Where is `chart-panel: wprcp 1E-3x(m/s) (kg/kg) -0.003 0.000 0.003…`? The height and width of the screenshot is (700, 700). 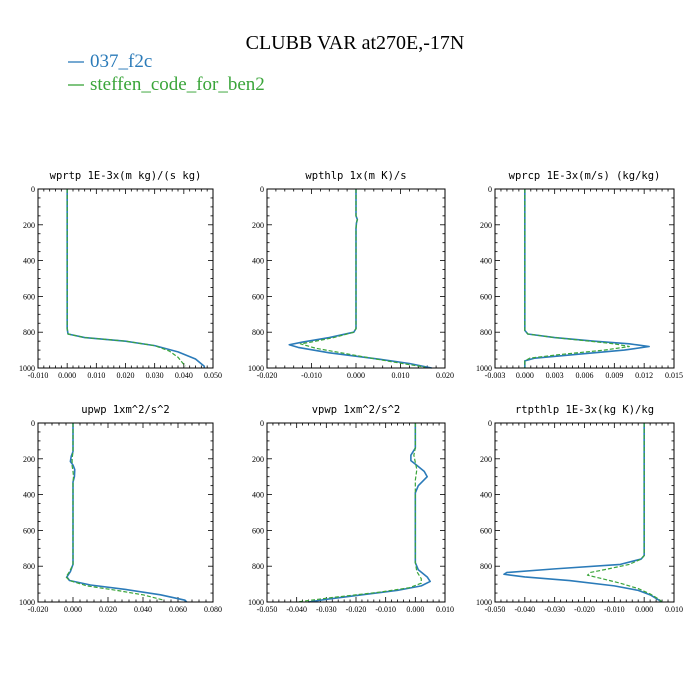
chart-panel: wprcp 1E-3x(m/s) (kg/kg) -0.003 0.000 0.003… is located at coordinates (579, 275).